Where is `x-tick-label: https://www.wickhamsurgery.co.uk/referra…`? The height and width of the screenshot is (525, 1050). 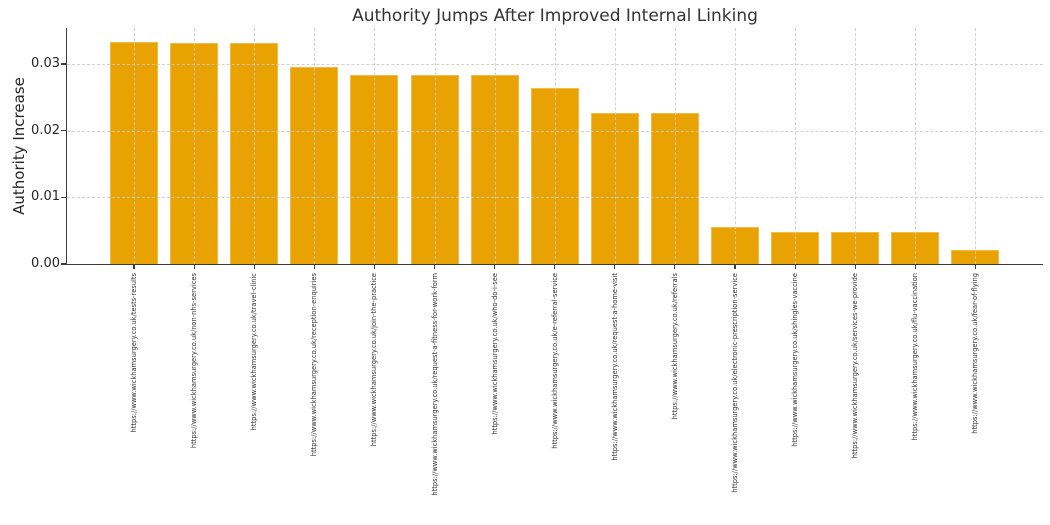 x-tick-label: https://www.wickhamsurgery.co.uk/referra… is located at coordinates (674, 345).